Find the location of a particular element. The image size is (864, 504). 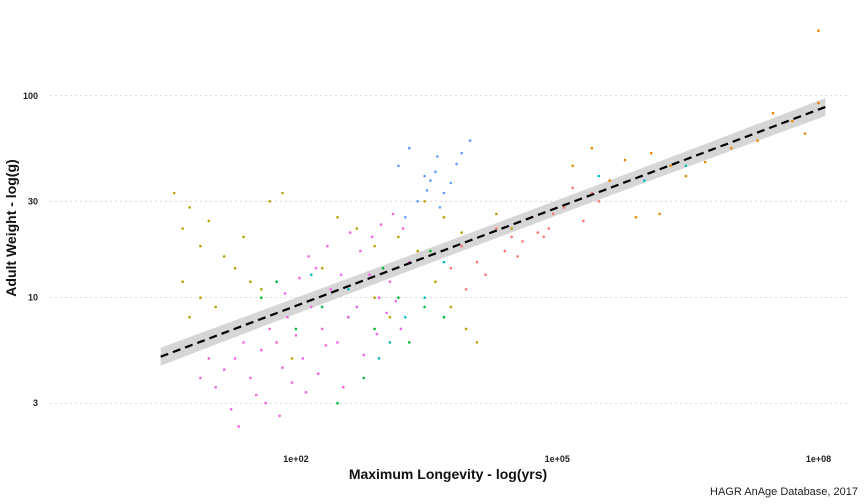

y-axis-title: Adult Weight - log(g) is located at coordinates (11, 227).